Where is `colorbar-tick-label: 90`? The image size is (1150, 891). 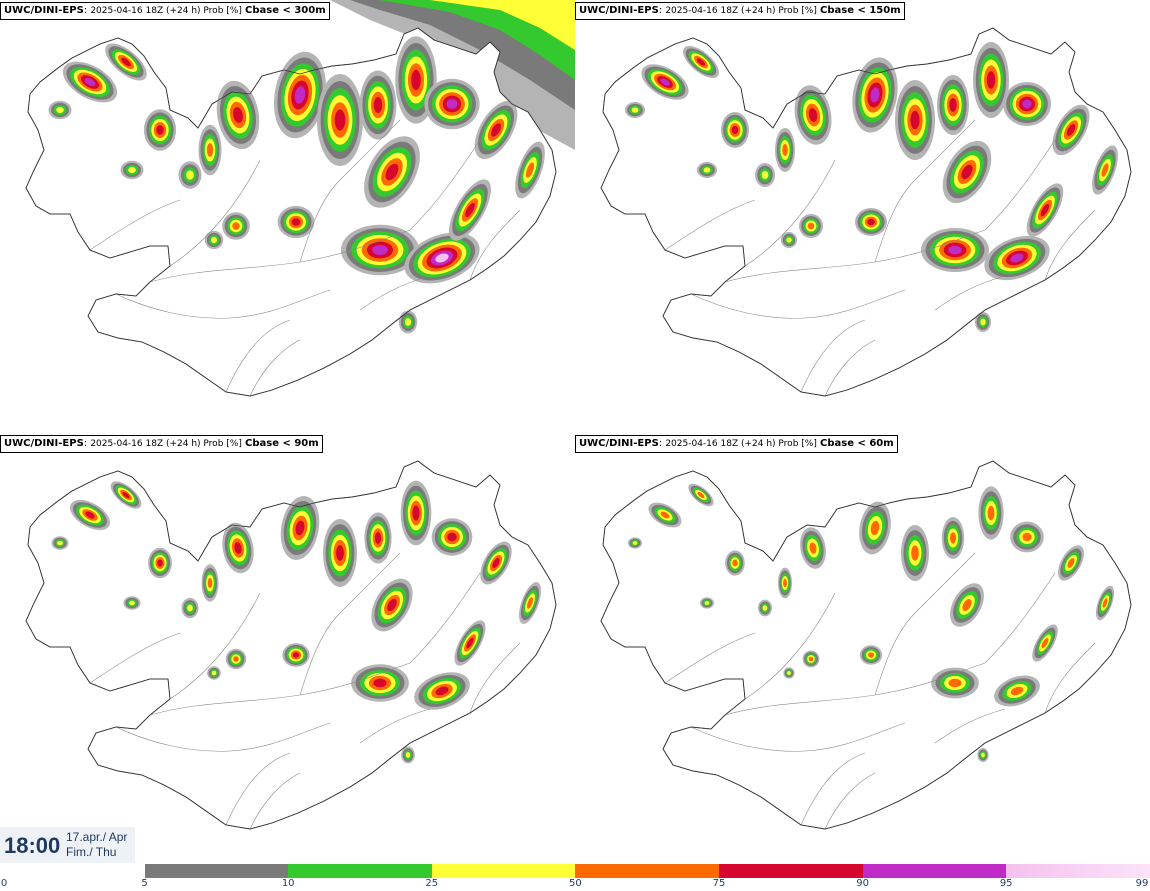 colorbar-tick-label: 90 is located at coordinates (862, 883).